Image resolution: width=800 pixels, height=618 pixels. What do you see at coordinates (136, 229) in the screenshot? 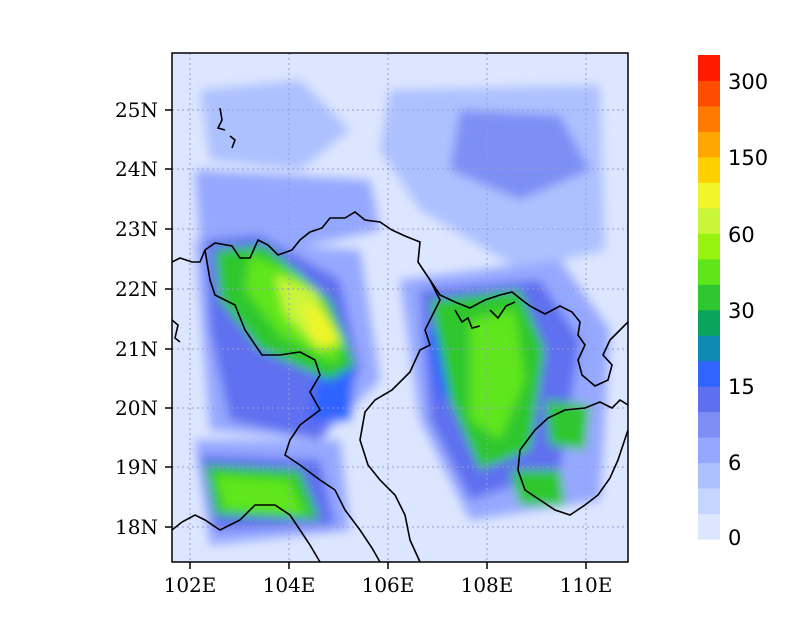
I see `y-tick-label: 23N` at bounding box center [136, 229].